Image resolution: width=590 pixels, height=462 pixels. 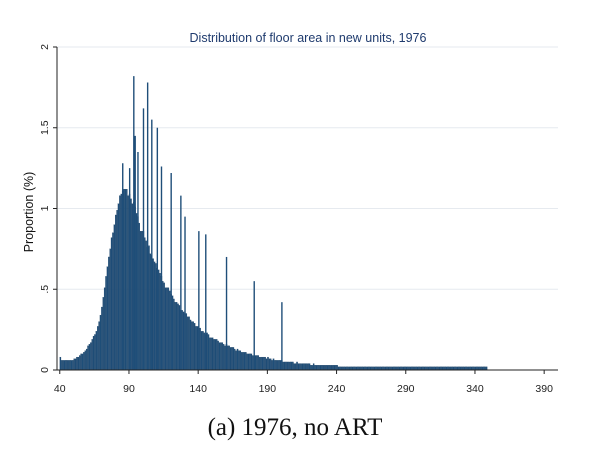 I want to click on x-tick-label: 140, so click(x=198, y=389).